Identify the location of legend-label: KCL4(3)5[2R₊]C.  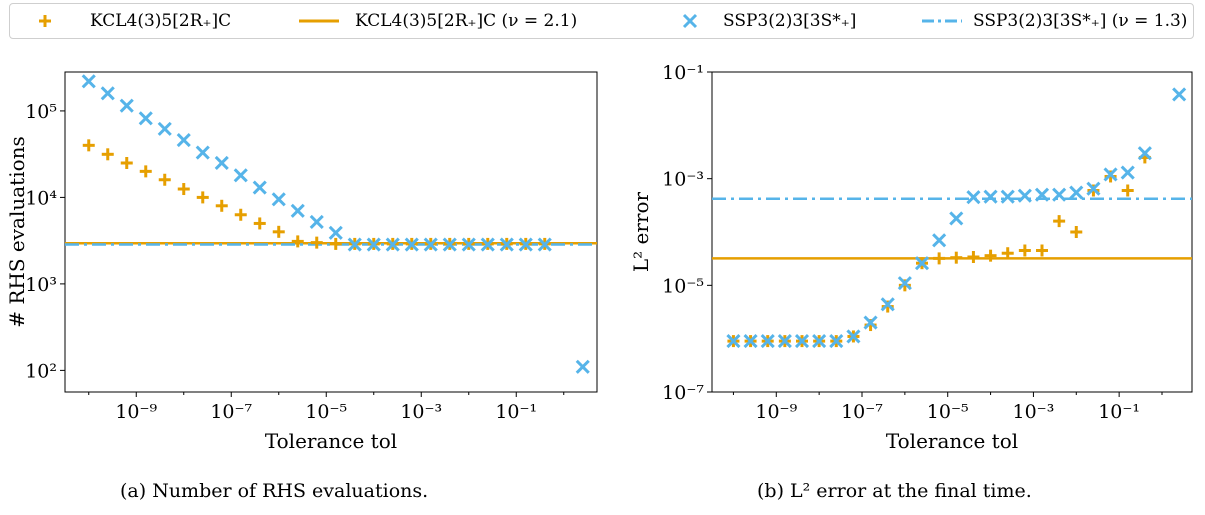
(161, 21).